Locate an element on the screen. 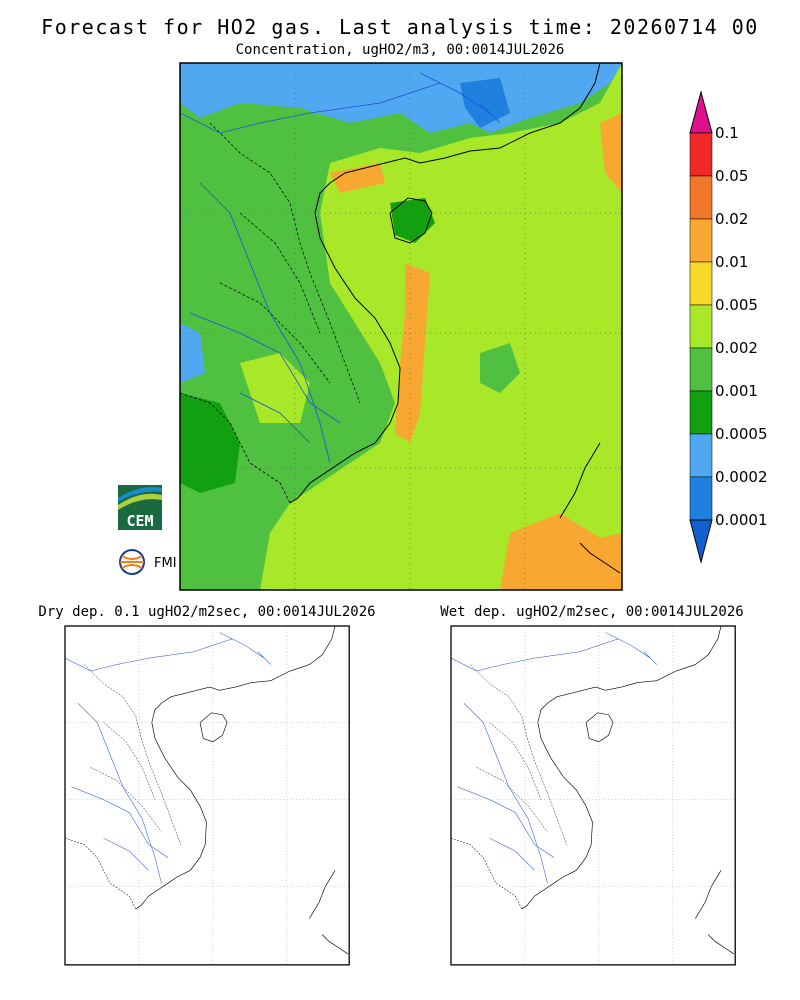  colorbar-label: 0.0005 is located at coordinates (741, 434).